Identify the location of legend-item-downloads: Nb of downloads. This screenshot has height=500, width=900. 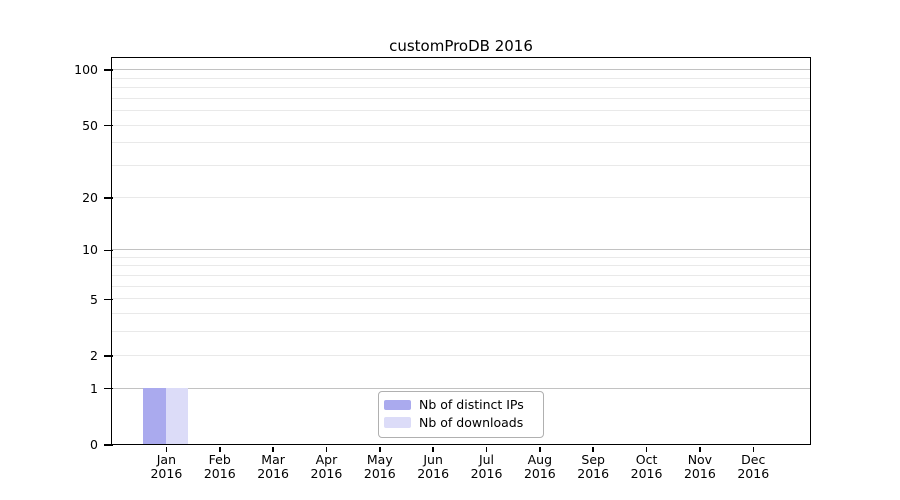
(459, 423).